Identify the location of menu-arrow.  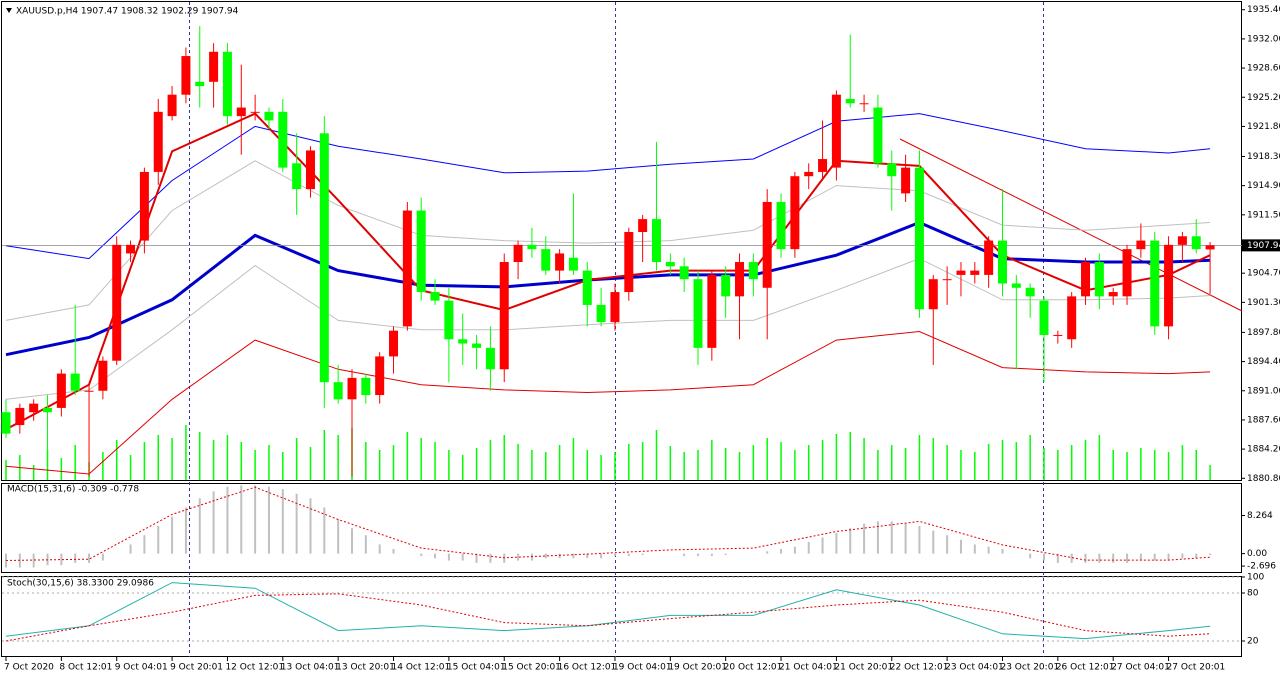
(9, 10).